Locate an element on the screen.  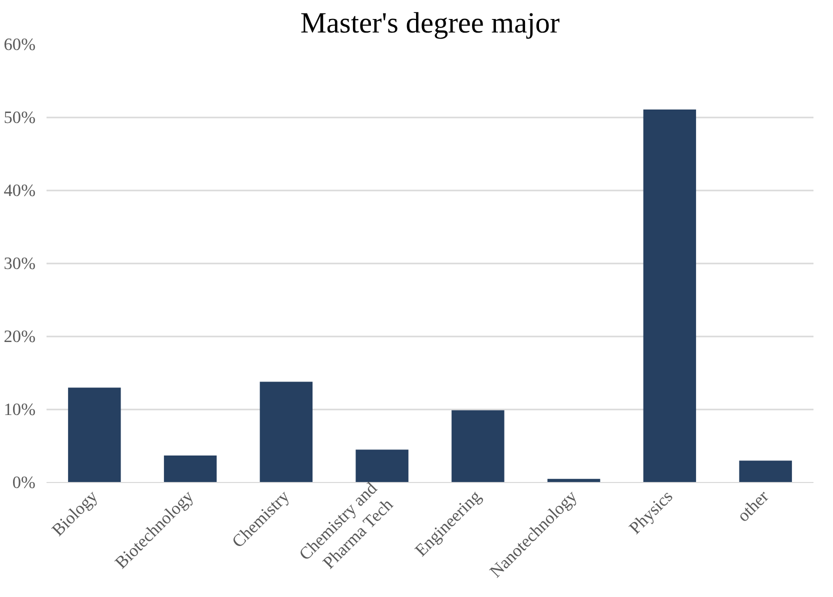
y-tick-label: 60% is located at coordinates (20, 44).